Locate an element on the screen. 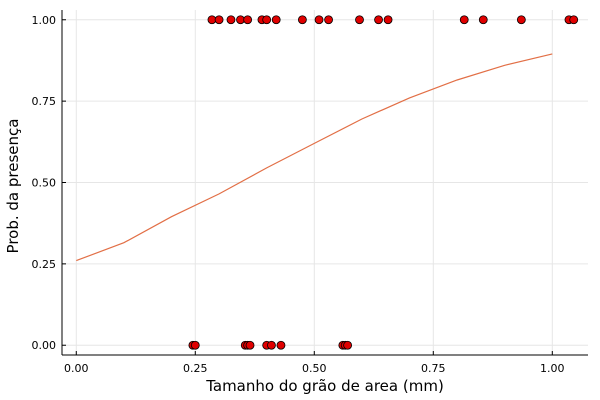 The height and width of the screenshot is (400, 600). x-tick-label: 0.00 is located at coordinates (76, 368).